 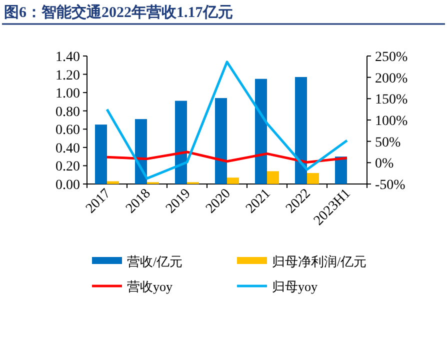 What do you see at coordinates (118, 13) in the screenshot?
I see `title: 图6：智能交通2022年营收1.17亿元` at bounding box center [118, 13].